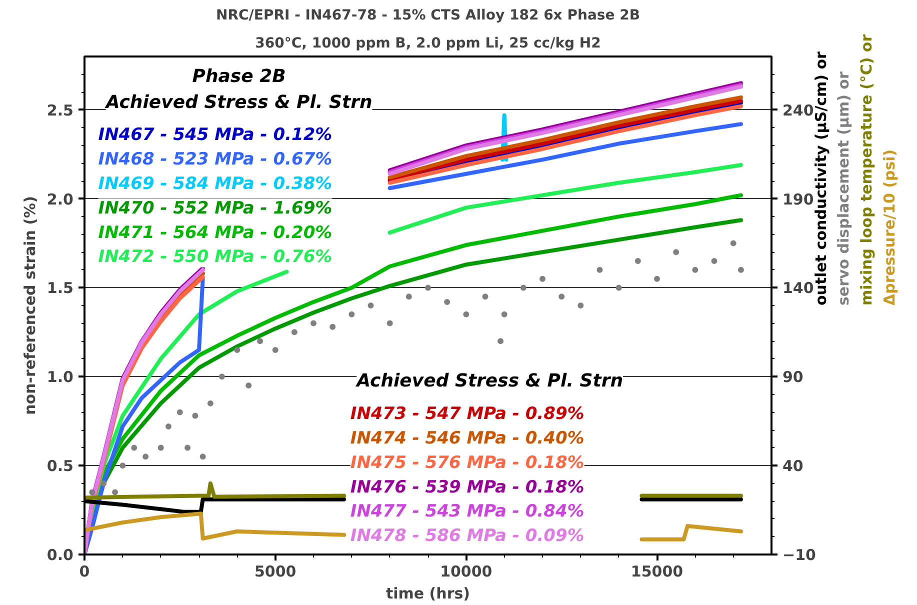 Image resolution: width=917 pixels, height=605 pixels. I want to click on text: IN473 - 547 MPa - 0.89%, so click(467, 414).